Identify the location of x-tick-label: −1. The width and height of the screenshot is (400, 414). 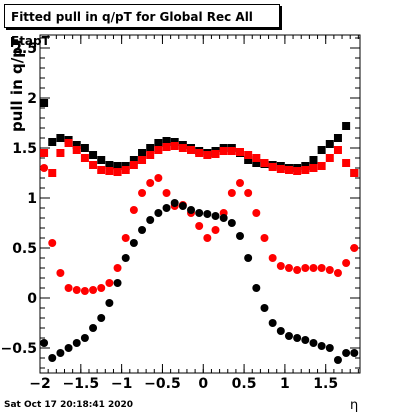
(121, 384).